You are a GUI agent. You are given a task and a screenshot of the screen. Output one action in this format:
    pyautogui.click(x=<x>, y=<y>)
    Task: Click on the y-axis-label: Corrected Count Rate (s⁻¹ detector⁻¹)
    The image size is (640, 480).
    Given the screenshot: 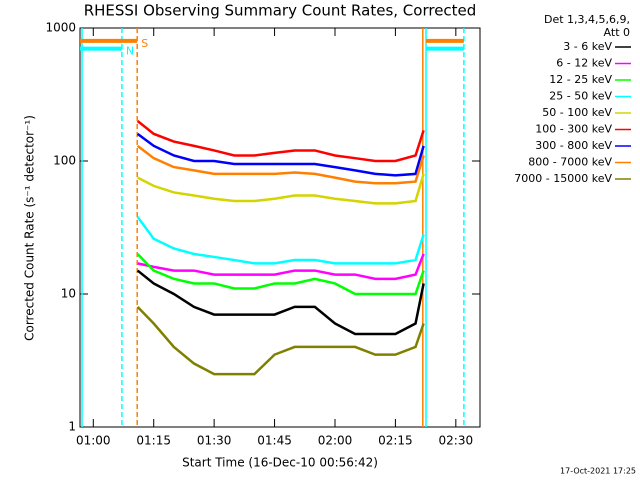 What is the action you would take?
    pyautogui.click(x=30, y=228)
    